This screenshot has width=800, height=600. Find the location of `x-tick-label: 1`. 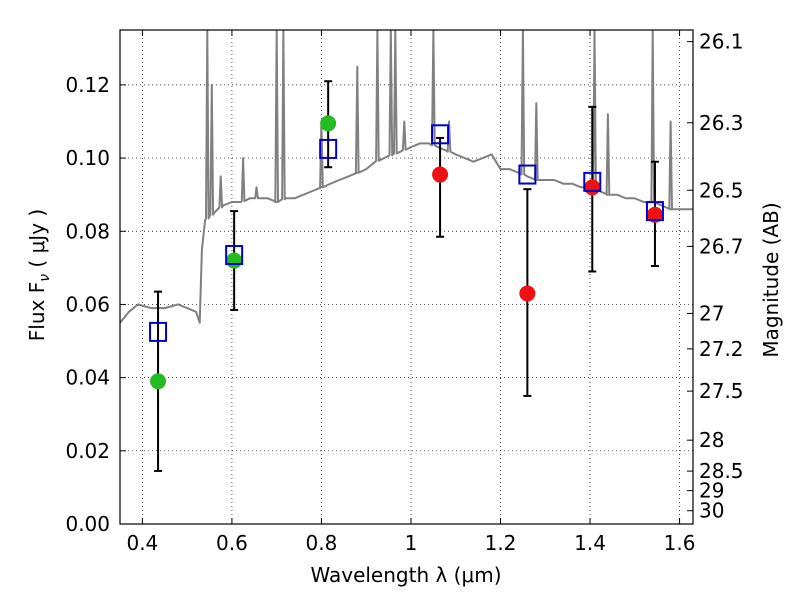

x-tick-label: 1 is located at coordinates (411, 543).